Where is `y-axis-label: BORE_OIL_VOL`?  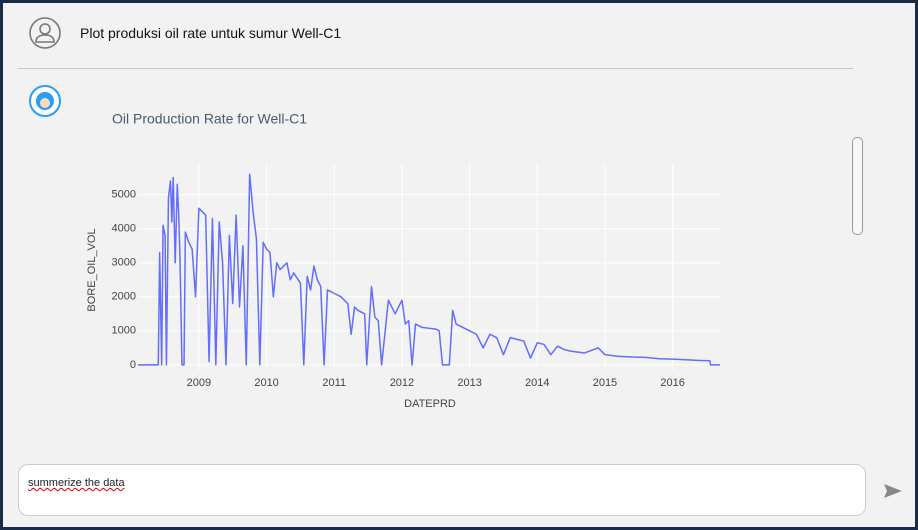 y-axis-label: BORE_OIL_VOL is located at coordinates (92, 269).